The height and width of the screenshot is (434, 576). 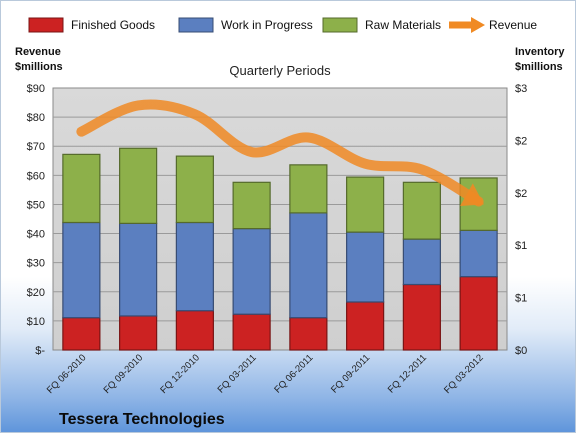 What do you see at coordinates (521, 351) in the screenshot?
I see `right-tick-label: $0` at bounding box center [521, 351].